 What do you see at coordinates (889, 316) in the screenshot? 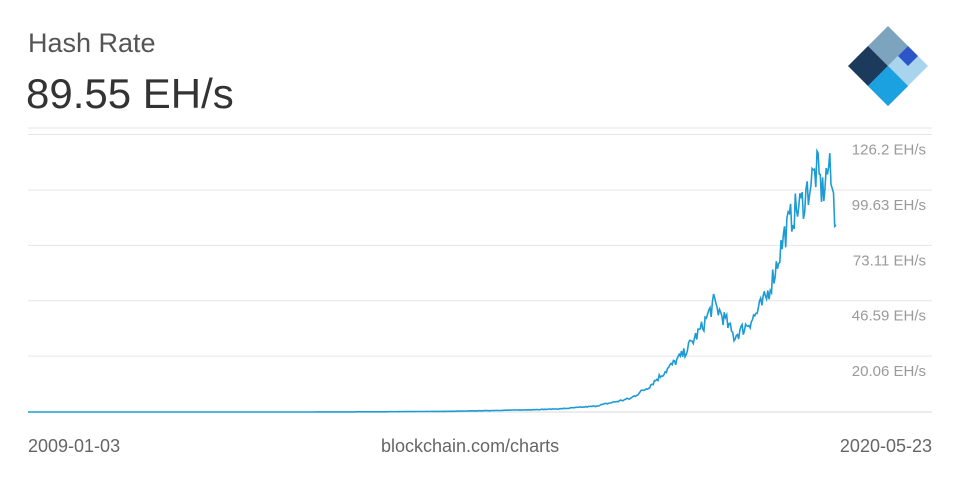
I see `y-tick-label: 46.59 EH/s` at bounding box center [889, 316].